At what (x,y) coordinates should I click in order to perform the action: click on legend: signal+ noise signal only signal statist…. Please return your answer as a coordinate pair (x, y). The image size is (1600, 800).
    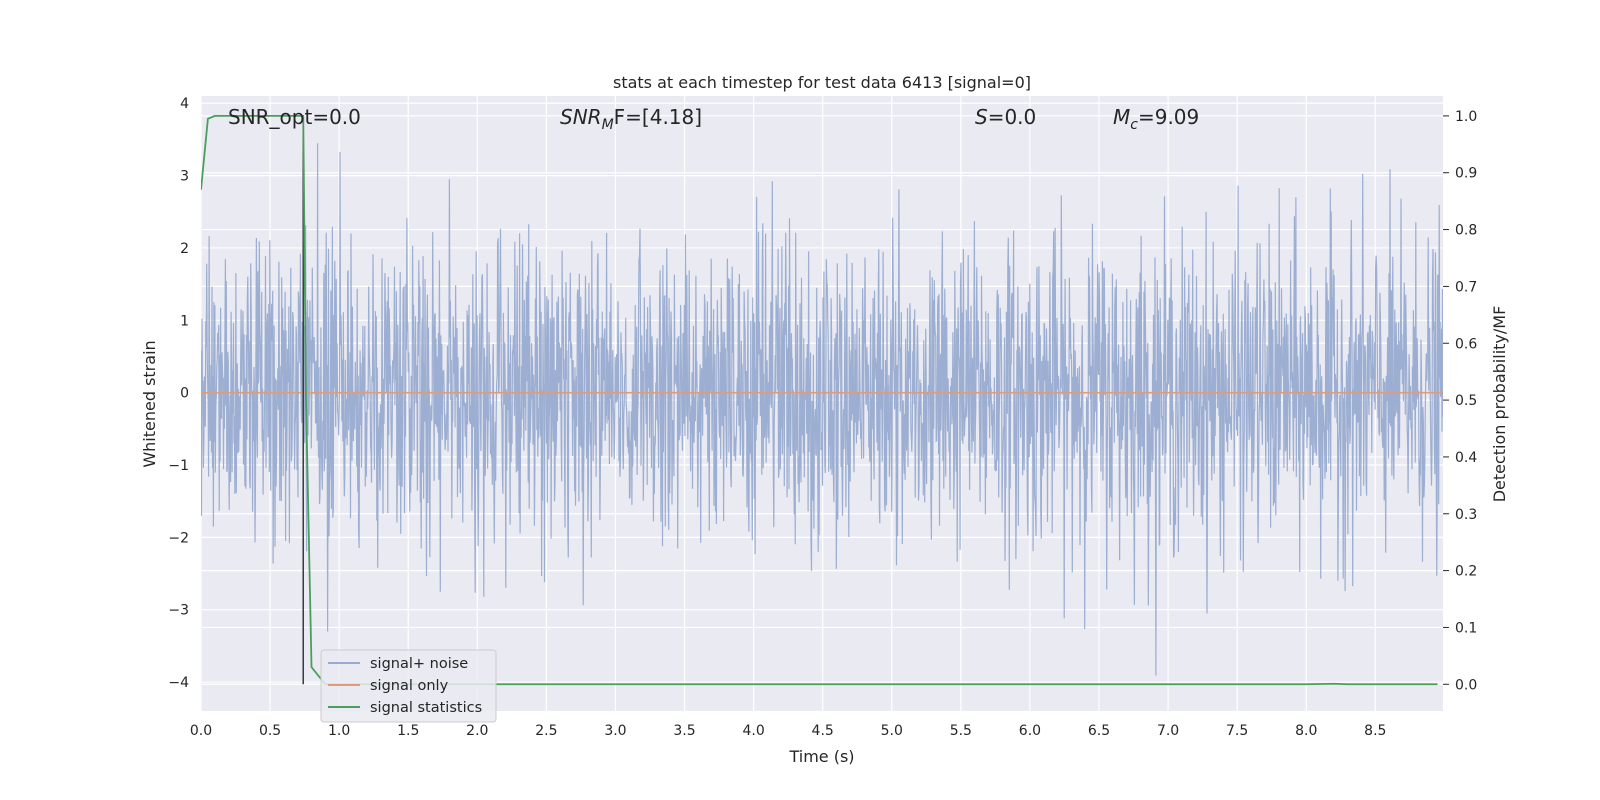
    Looking at the image, I should click on (408, 686).